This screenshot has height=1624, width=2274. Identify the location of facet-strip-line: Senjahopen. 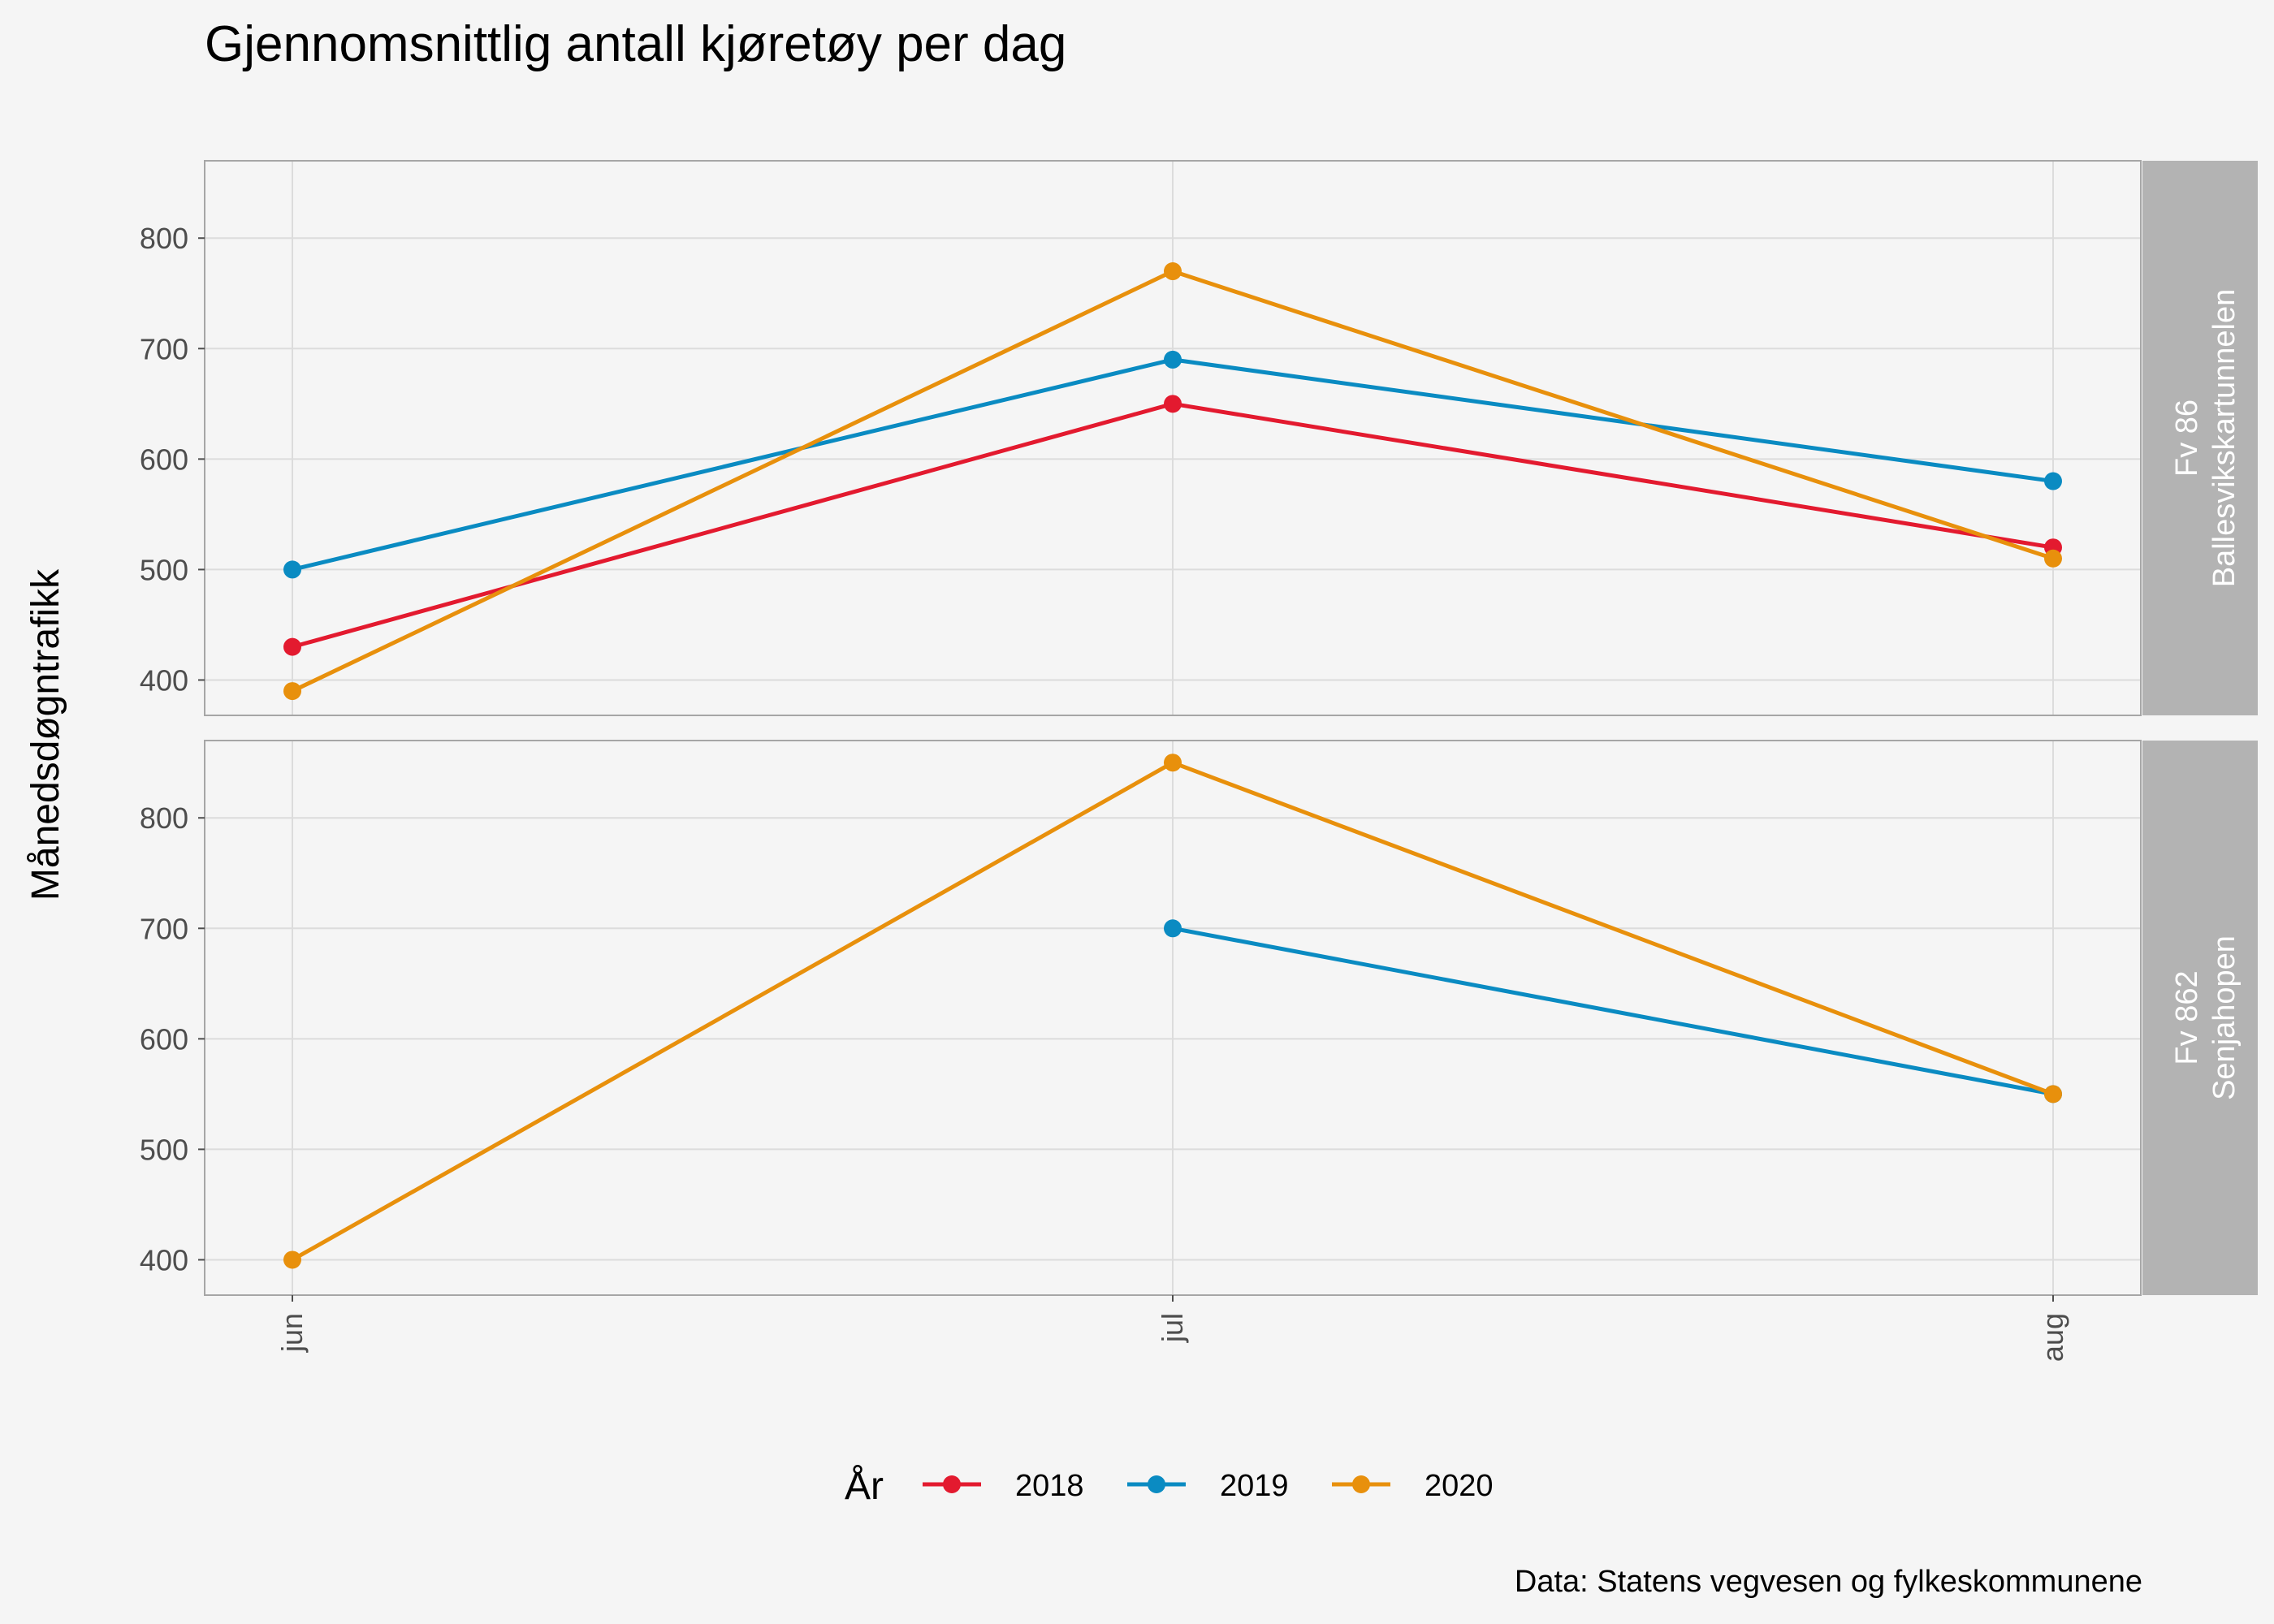
(2225, 1018).